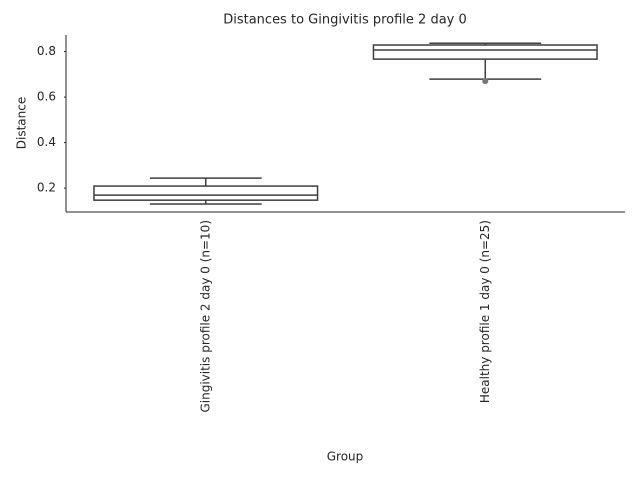  What do you see at coordinates (345, 457) in the screenshot?
I see `x-axis-label: Group` at bounding box center [345, 457].